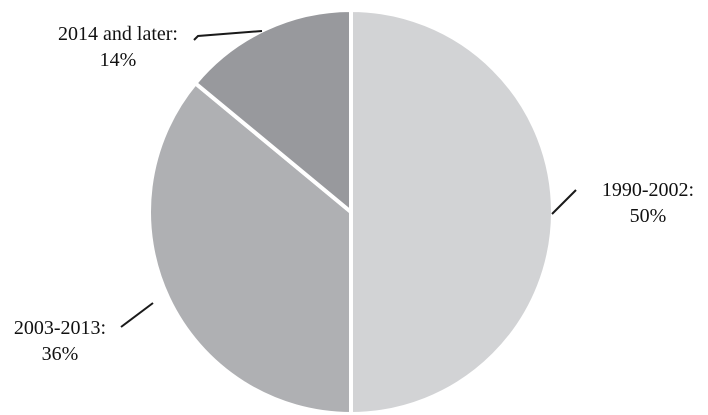 The height and width of the screenshot is (415, 708). I want to click on slice-label-2003-2013: 2003-2013:, so click(60, 328).